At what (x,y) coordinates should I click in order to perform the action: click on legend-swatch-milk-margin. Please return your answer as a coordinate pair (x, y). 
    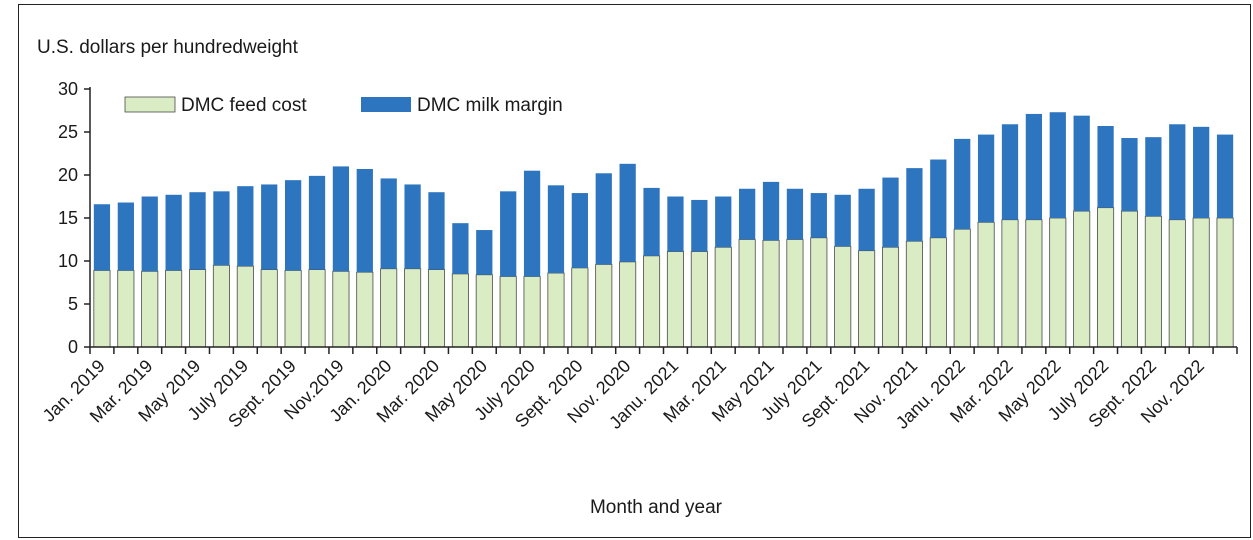
    Looking at the image, I should click on (386, 104).